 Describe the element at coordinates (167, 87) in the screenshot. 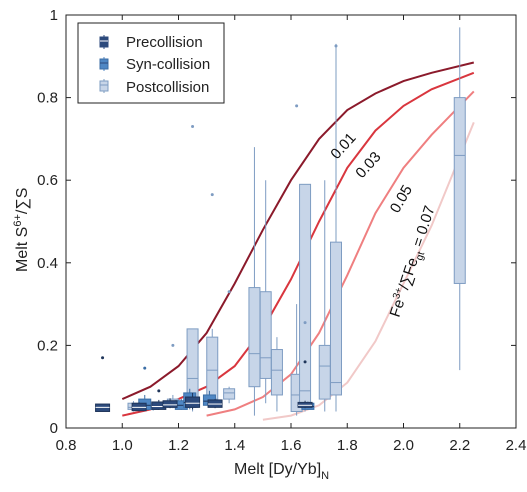

I see `legend-label-postcollision: Postcollision` at that location.